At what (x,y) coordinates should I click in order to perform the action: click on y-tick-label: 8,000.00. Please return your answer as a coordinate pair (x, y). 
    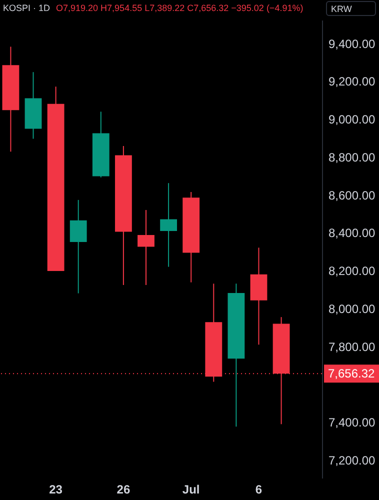
    Looking at the image, I should click on (352, 309).